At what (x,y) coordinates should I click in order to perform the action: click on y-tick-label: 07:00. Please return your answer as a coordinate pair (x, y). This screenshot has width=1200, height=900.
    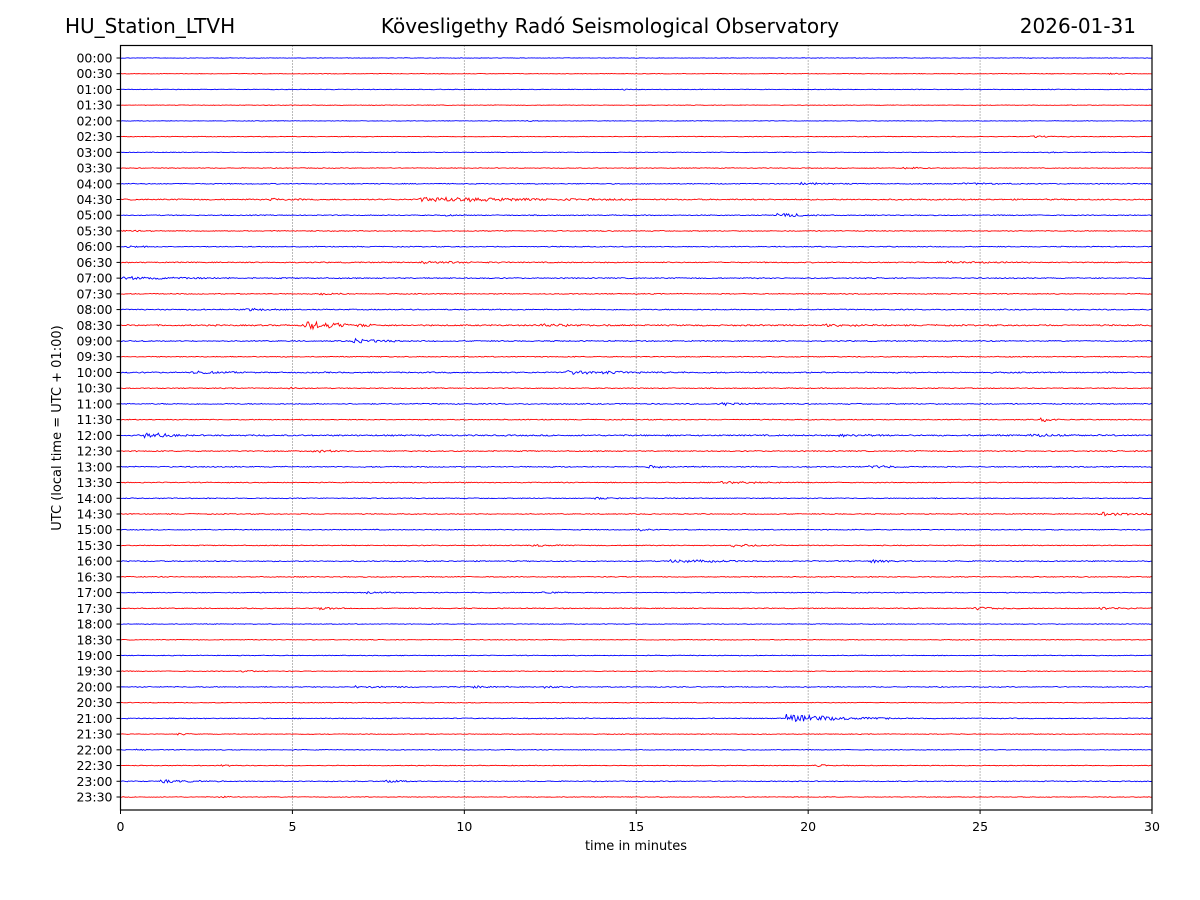
    Looking at the image, I should click on (94, 278).